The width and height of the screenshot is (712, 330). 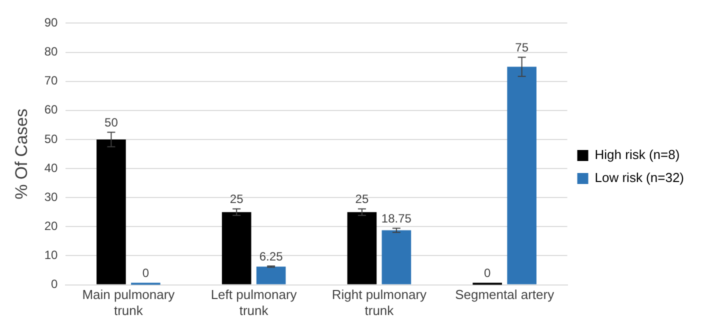 I want to click on y-tick-label: 60, so click(x=51, y=109).